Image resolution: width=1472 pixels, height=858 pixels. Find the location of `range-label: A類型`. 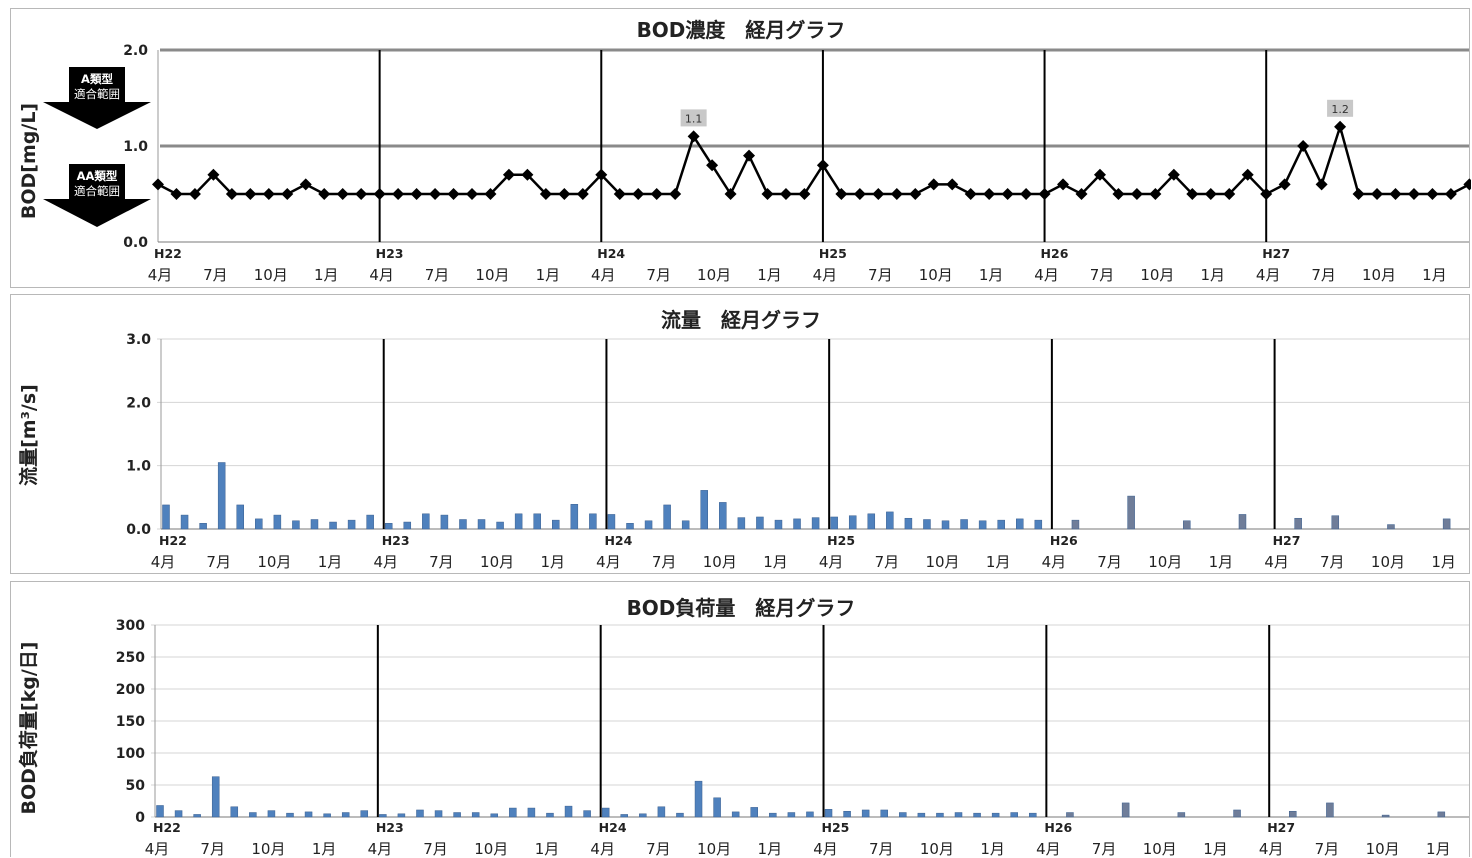

range-label: A類型 is located at coordinates (97, 79).